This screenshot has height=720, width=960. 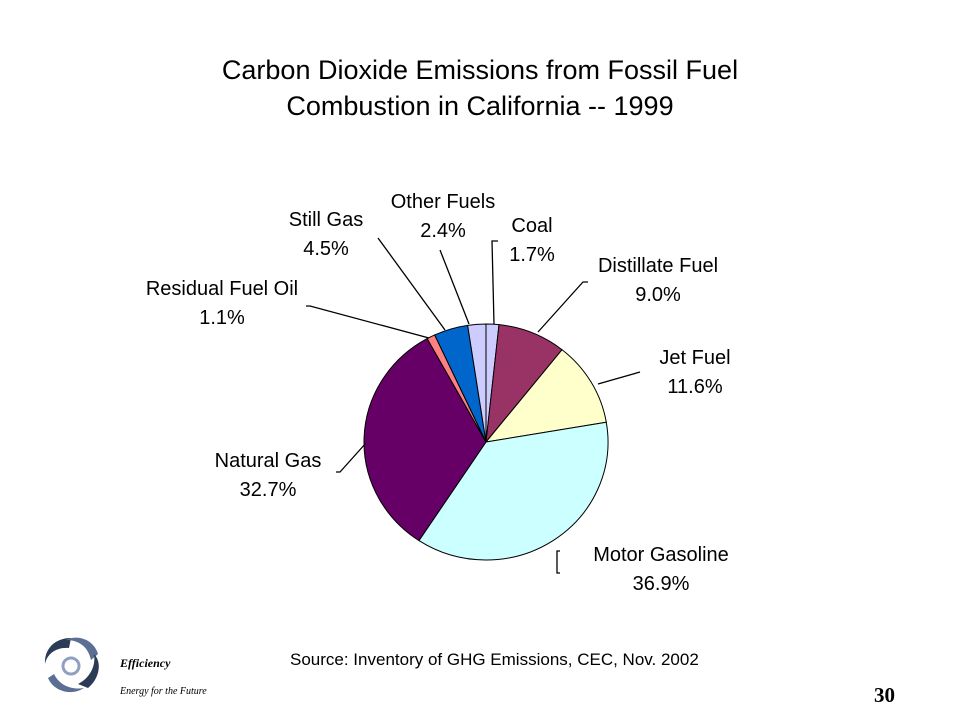 What do you see at coordinates (661, 555) in the screenshot?
I see `slice-label-name: Motor Gasoline` at bounding box center [661, 555].